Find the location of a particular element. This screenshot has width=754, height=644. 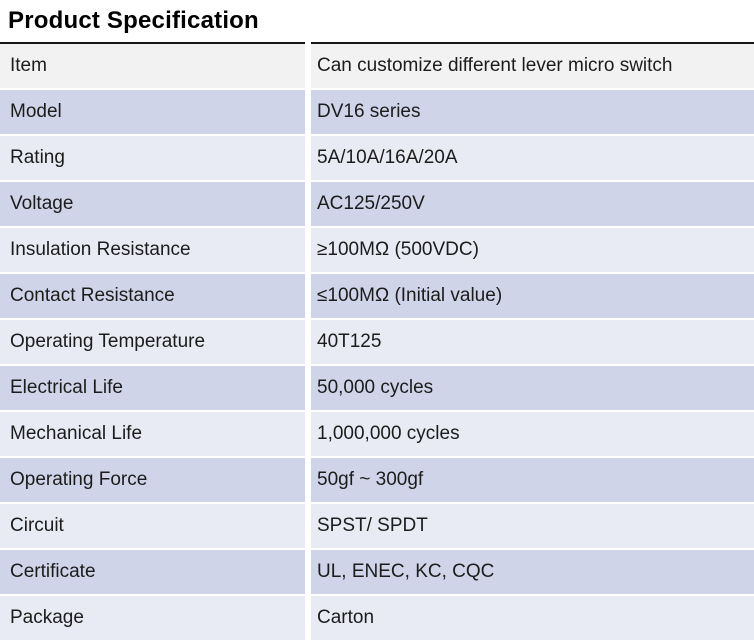

spec-row-value-cell: ≤100MΩ (Initial value) is located at coordinates (532, 296).